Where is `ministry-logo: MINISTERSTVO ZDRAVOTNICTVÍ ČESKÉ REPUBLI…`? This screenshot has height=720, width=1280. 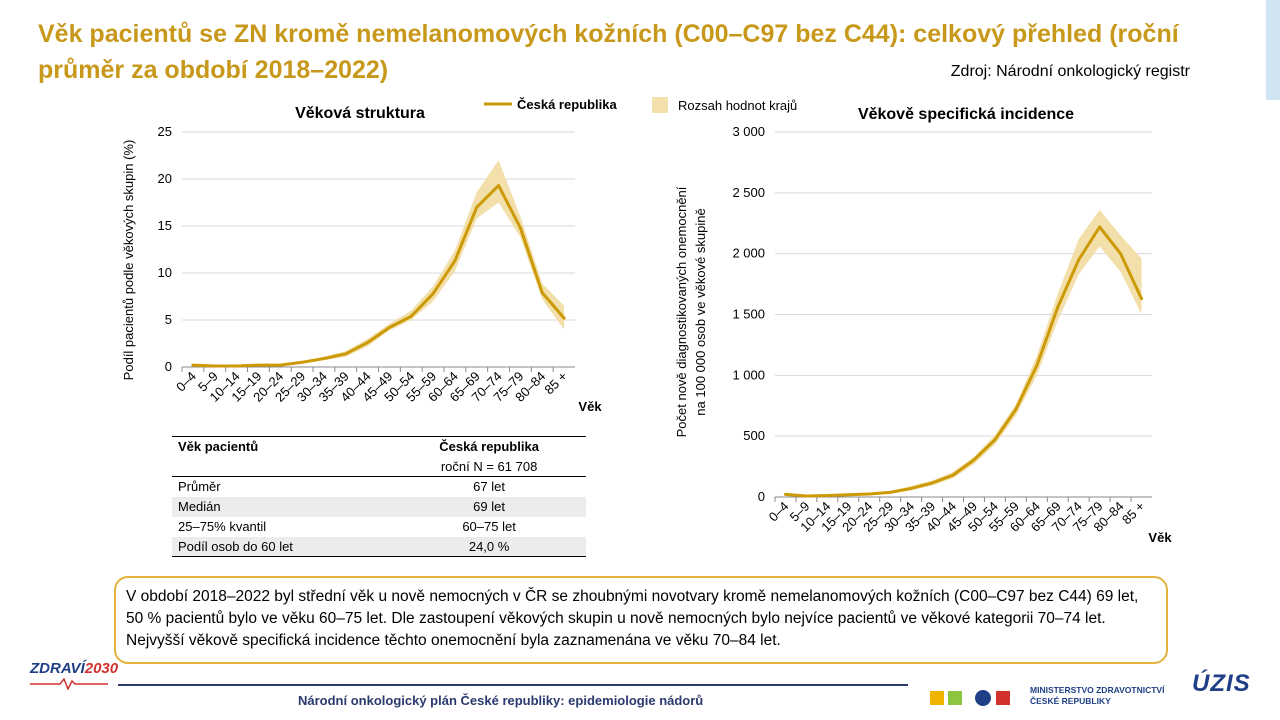 ministry-logo: MINISTERSTVO ZDRAVOTNICTVÍ ČESKÉ REPUBLI… is located at coordinates (1058, 696).